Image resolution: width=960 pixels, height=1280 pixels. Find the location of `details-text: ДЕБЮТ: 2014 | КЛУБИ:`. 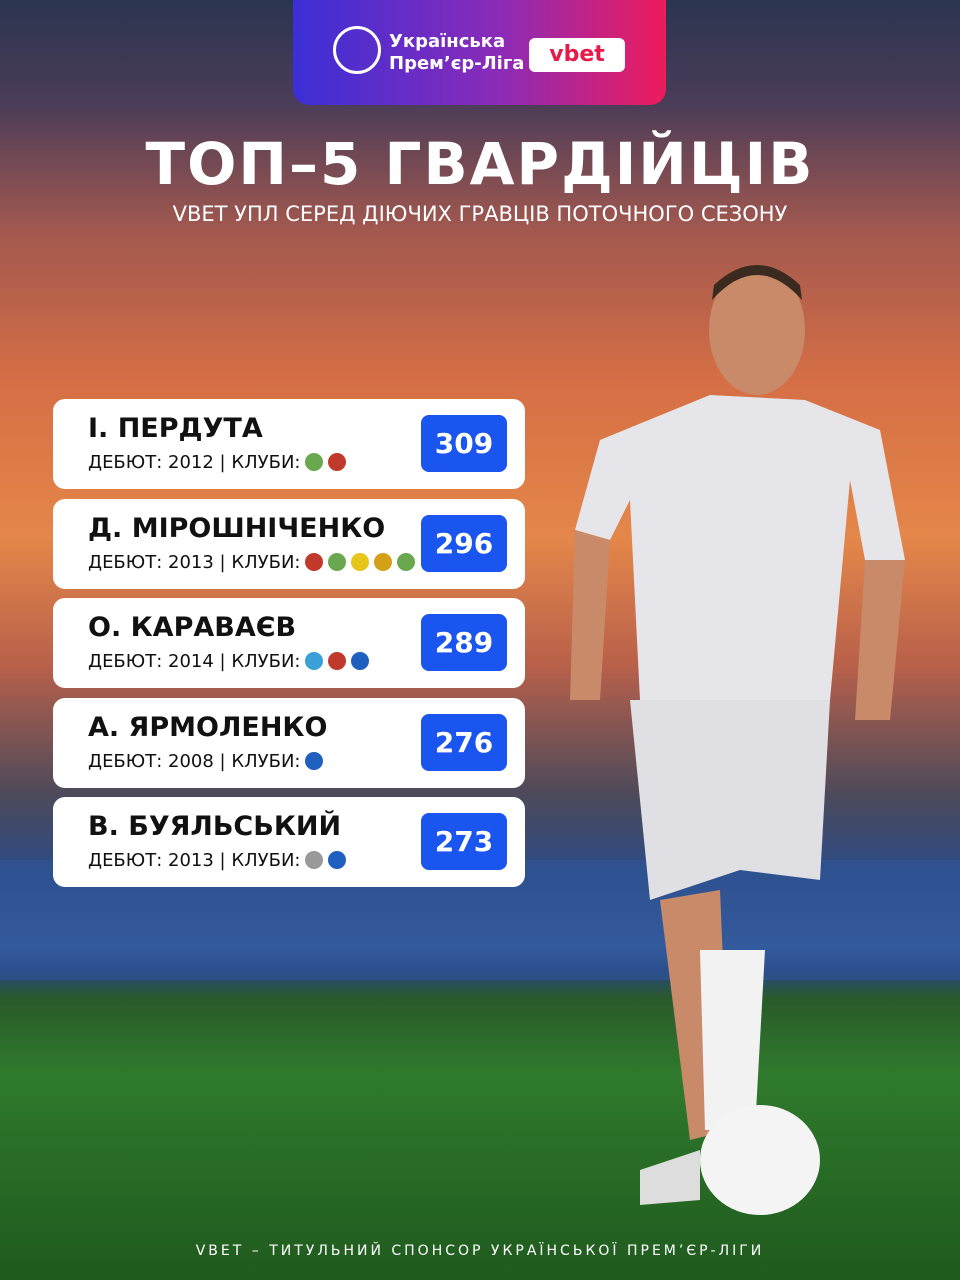

details-text: ДЕБЮТ: 2014 | КЛУБИ: is located at coordinates (194, 661).